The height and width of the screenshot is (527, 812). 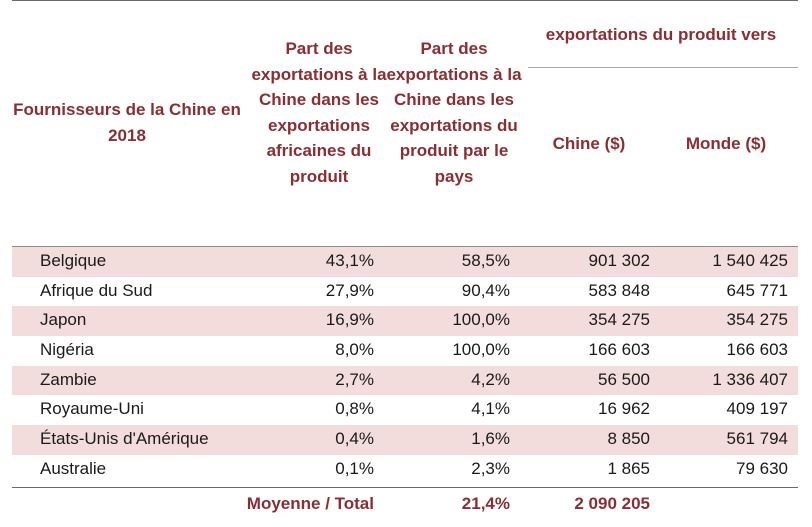 I want to click on row-country: Belgique, so click(x=73, y=260).